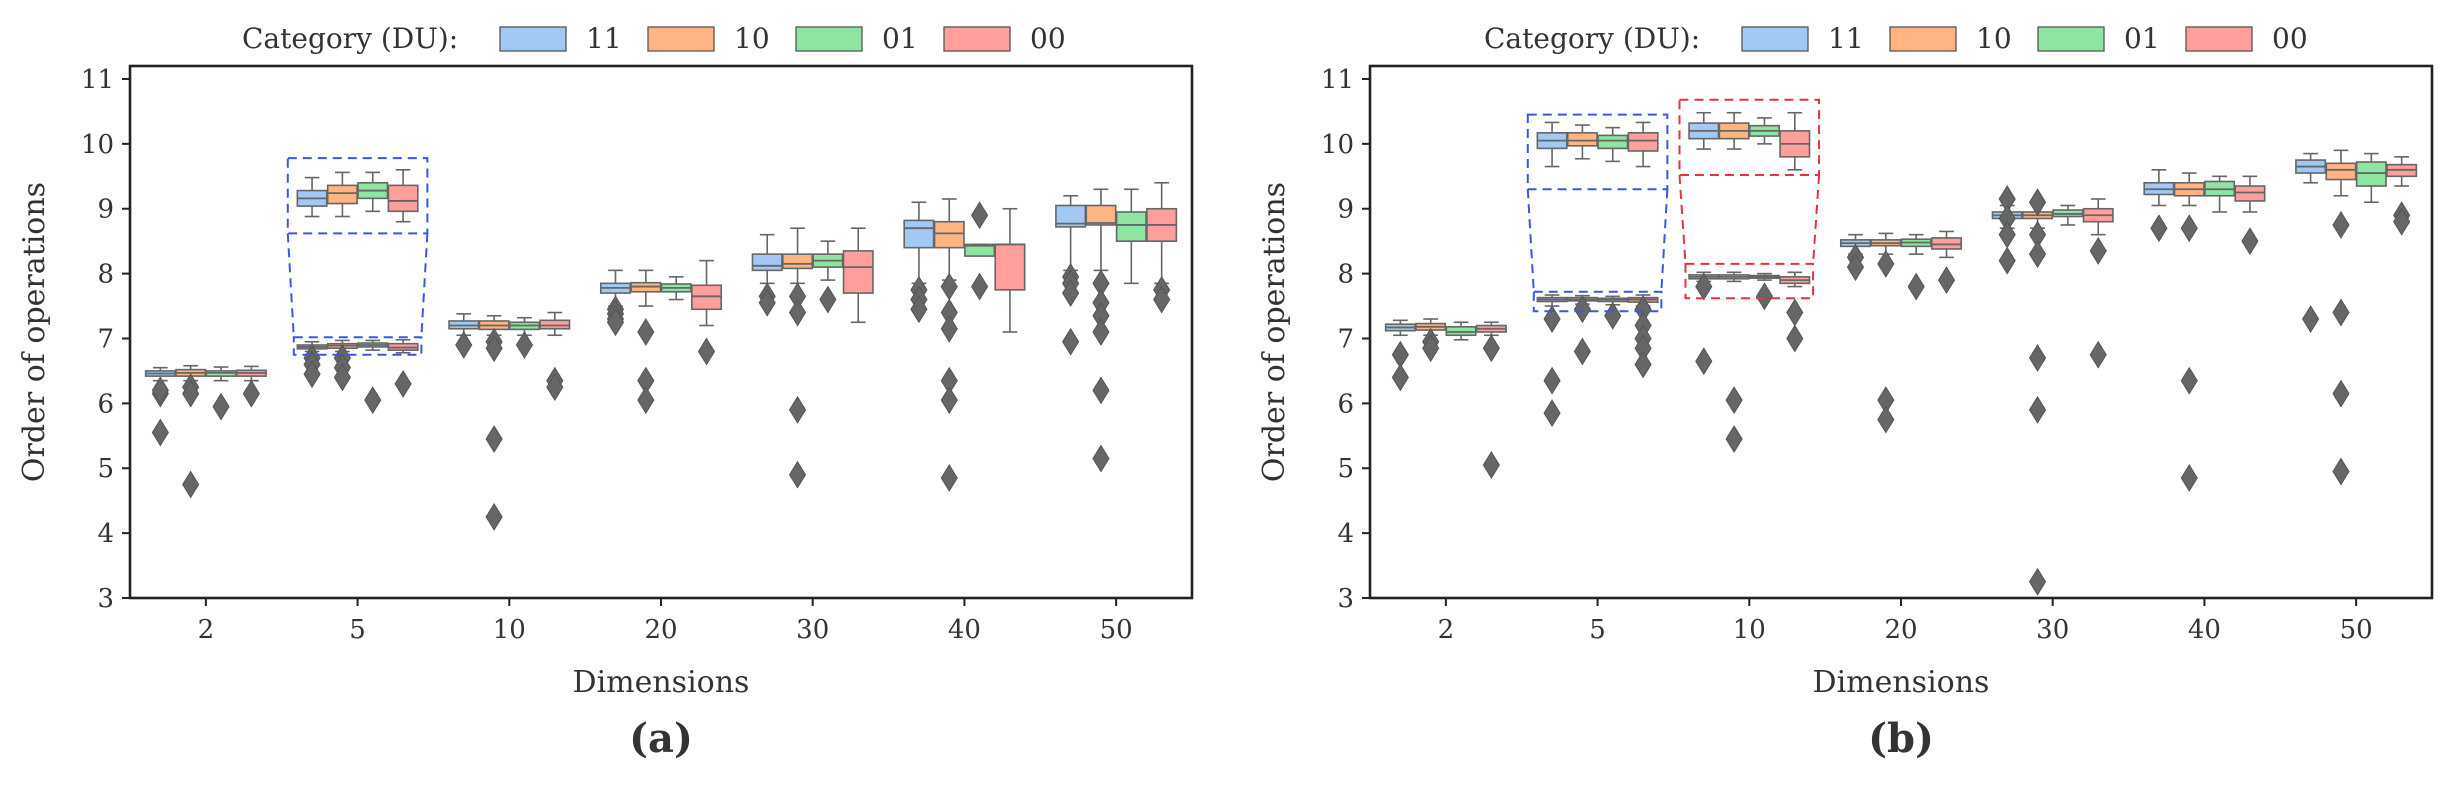  Describe the element at coordinates (2204, 630) in the screenshot. I see `x-tick-label: 40` at that location.